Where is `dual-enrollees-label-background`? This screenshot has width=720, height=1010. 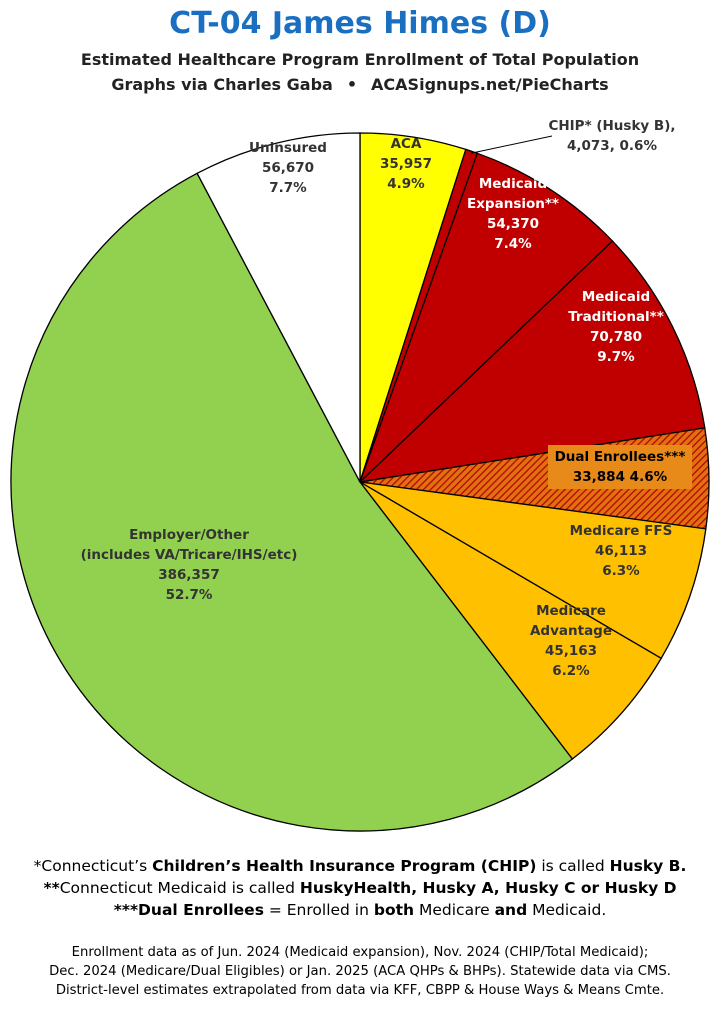
dual-enrollees-label-background is located at coordinates (620, 467).